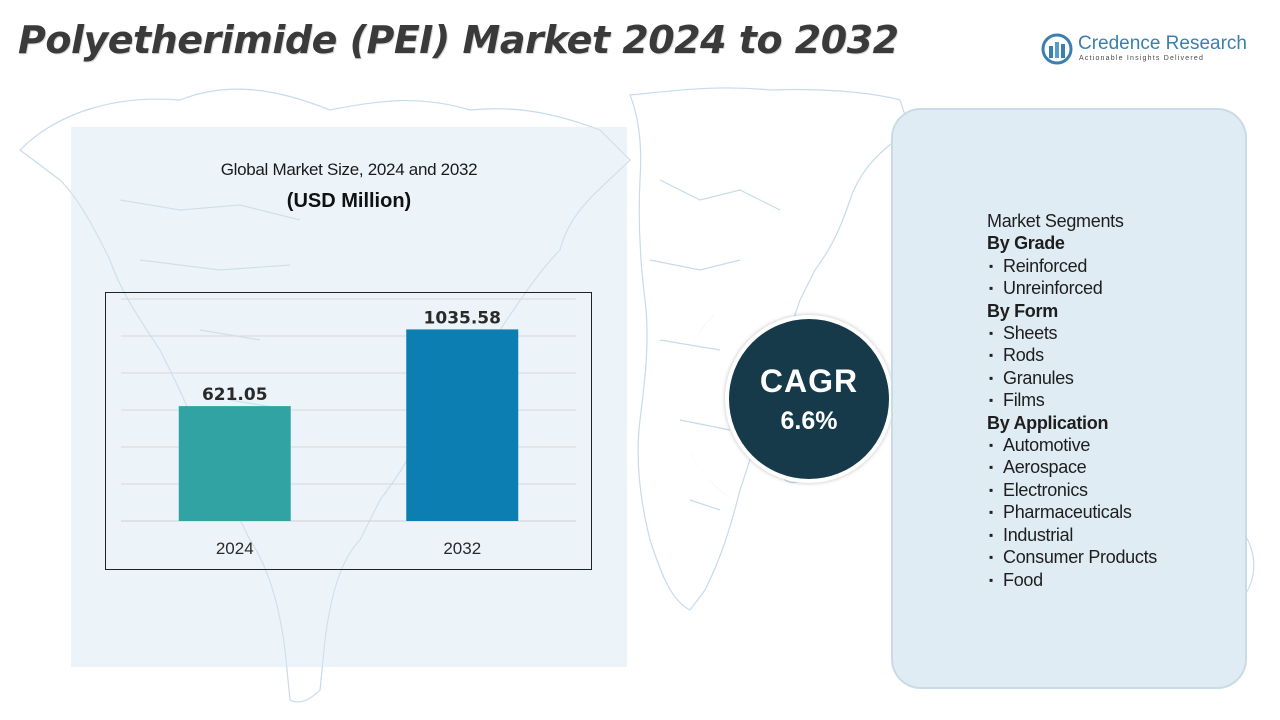  I want to click on segment-item-label: Electronics, so click(1045, 489).